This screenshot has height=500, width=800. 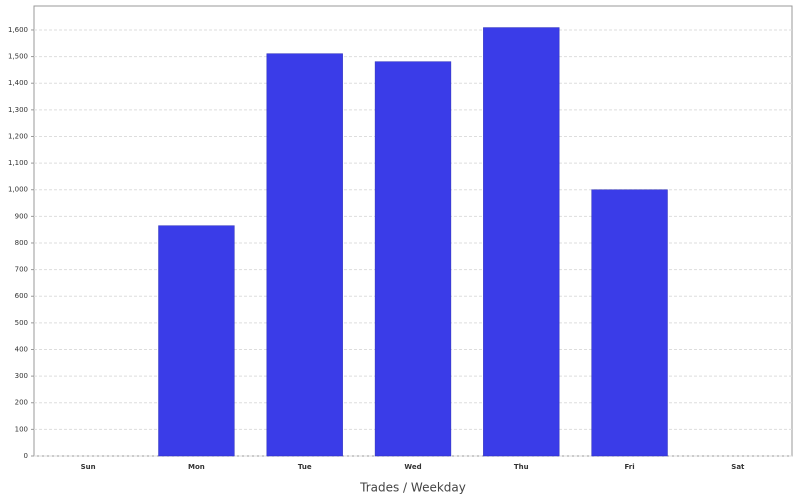 I want to click on y-tick-label: 1,400, so click(x=18, y=83).